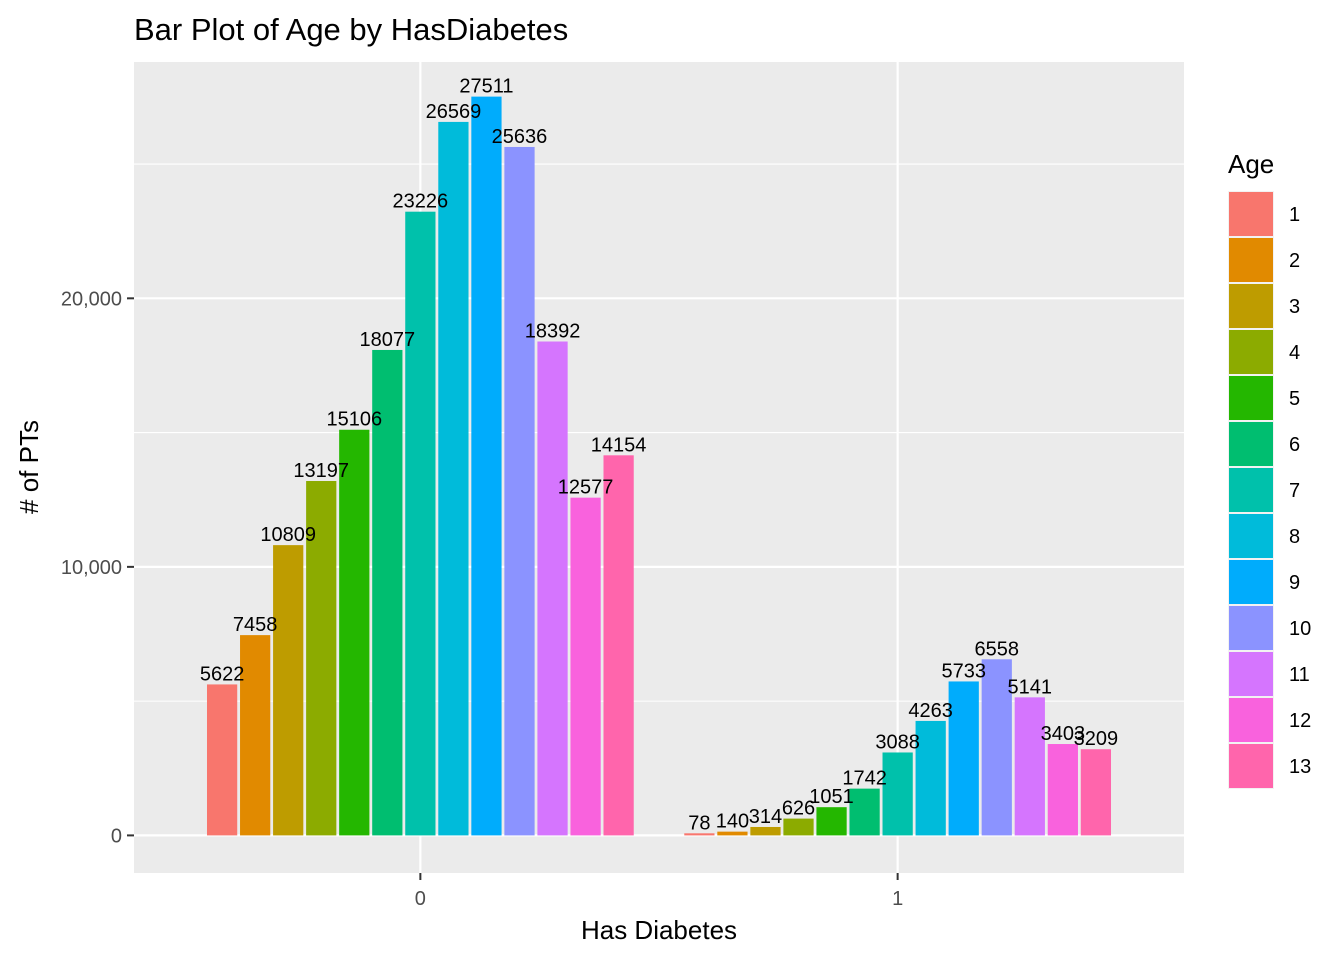  I want to click on legend-label: 9, so click(1294, 583).